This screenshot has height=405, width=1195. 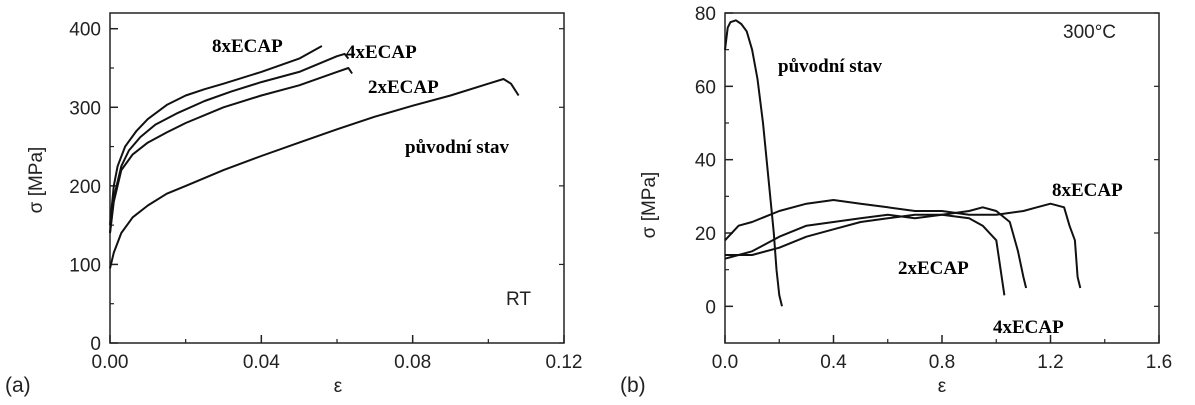 I want to click on panel-b-series-label-4xecap: 4xECAP, so click(x=1028, y=327).